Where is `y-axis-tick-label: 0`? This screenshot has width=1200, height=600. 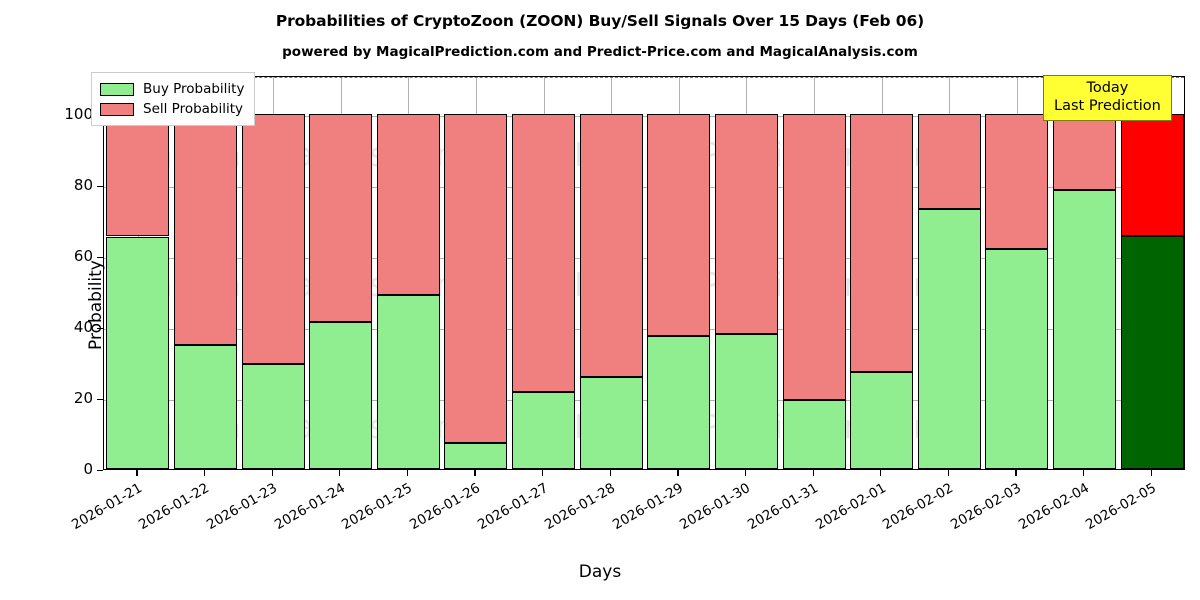 y-axis-tick-label: 0 is located at coordinates (88, 469).